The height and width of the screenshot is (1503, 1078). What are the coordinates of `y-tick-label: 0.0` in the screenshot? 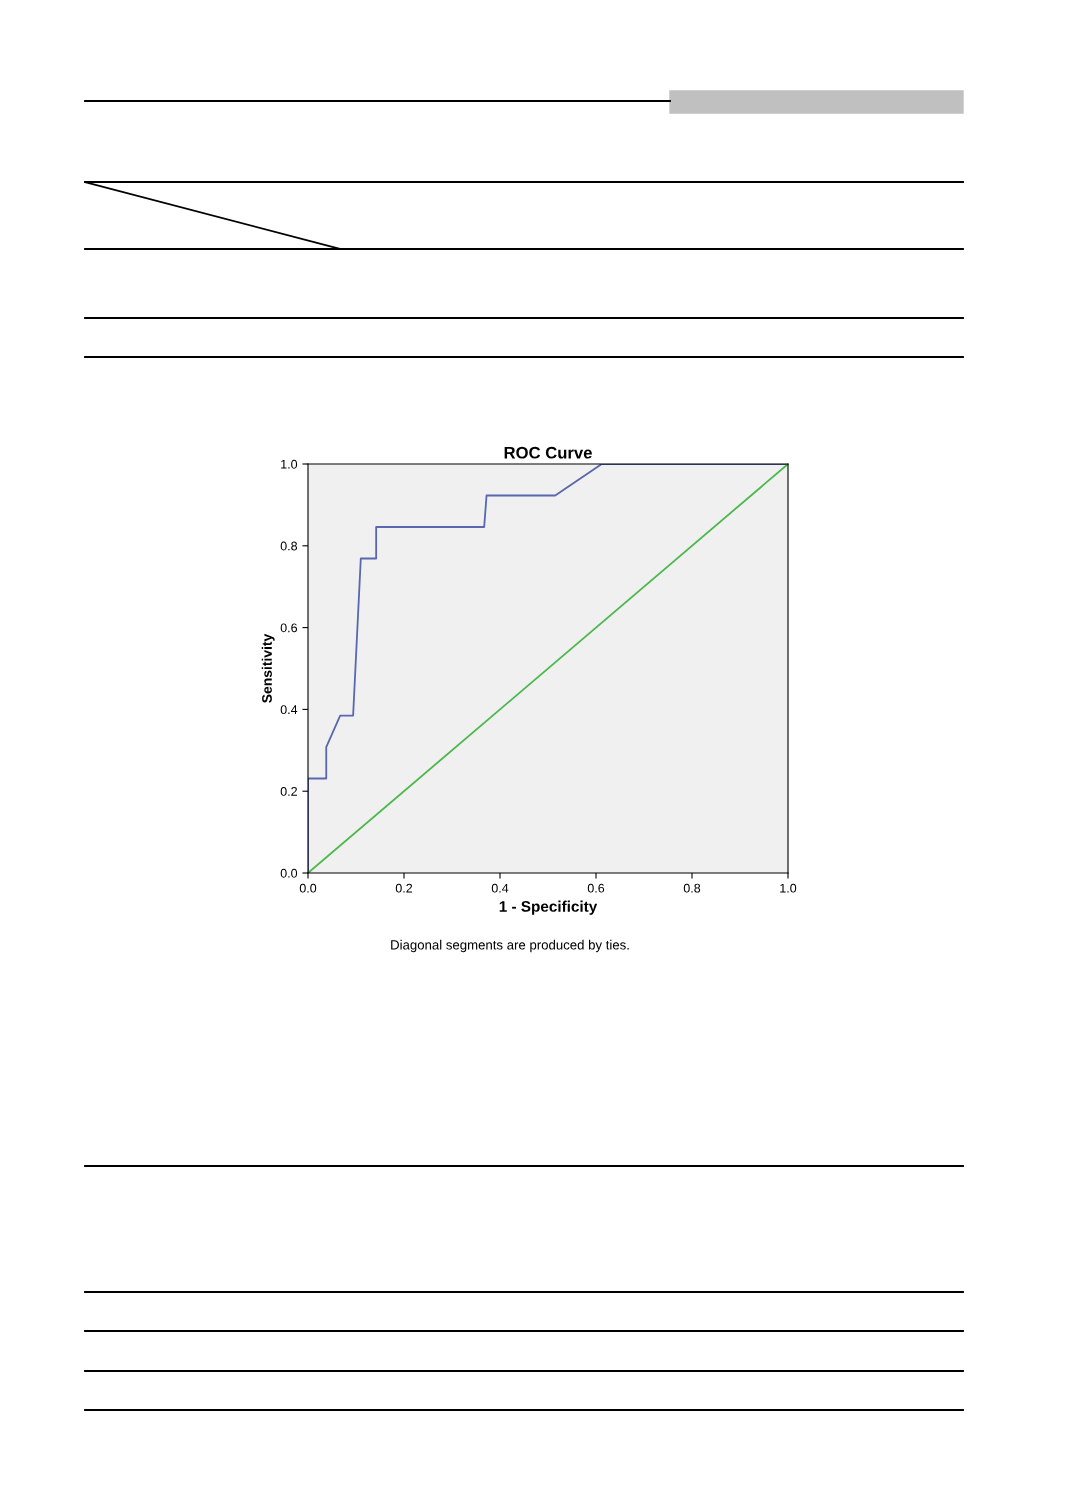 It's located at (289, 873).